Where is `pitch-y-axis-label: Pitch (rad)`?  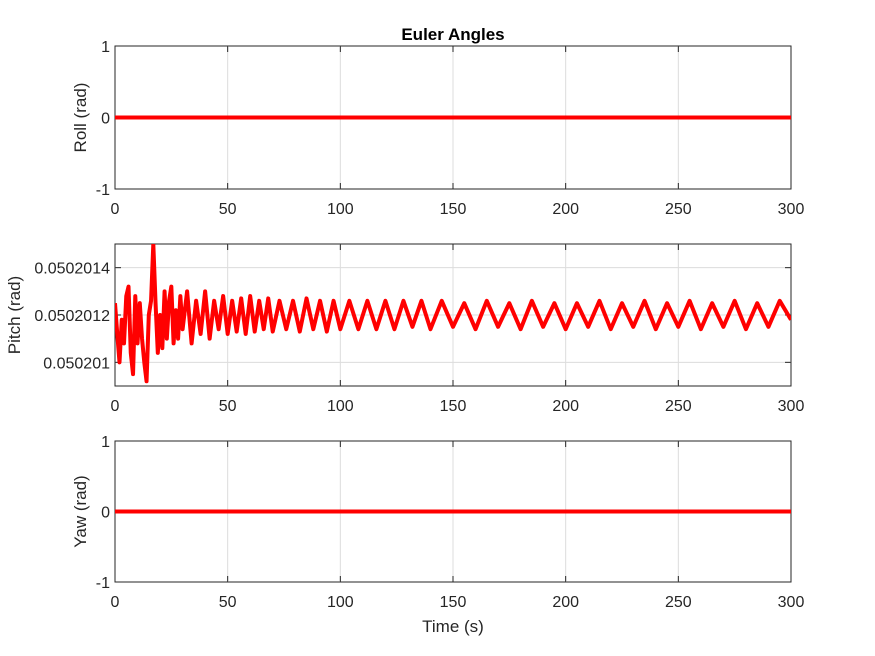
pitch-y-axis-label: Pitch (rad) is located at coordinates (14, 315).